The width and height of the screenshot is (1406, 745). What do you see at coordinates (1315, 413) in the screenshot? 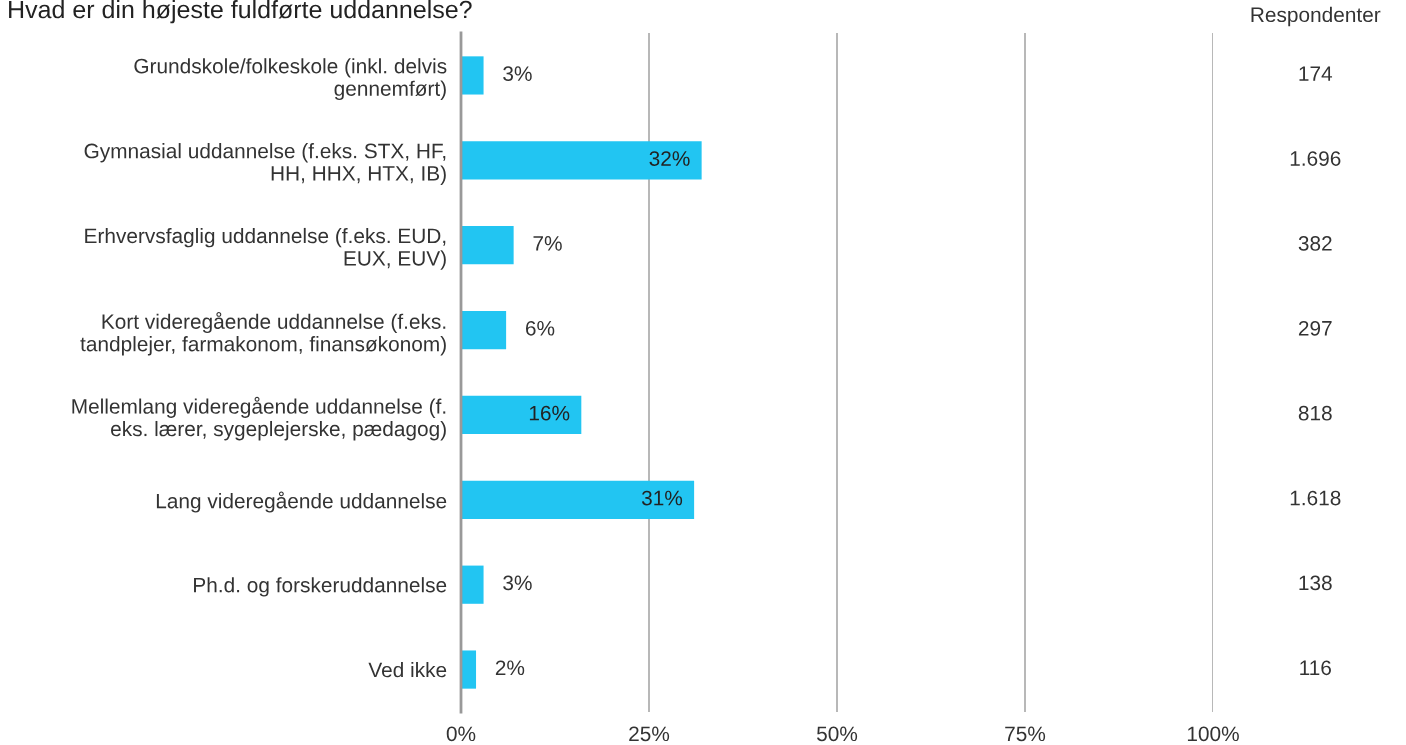
I see `text: 818` at bounding box center [1315, 413].